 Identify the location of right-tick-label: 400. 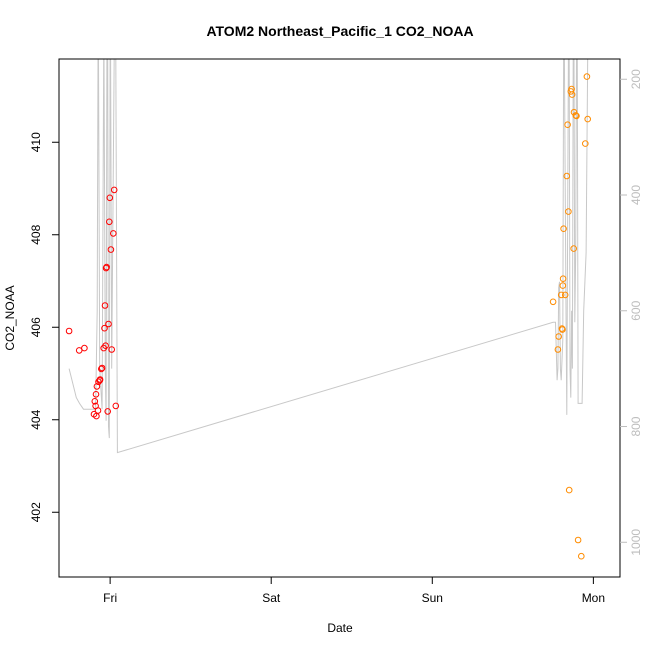
(636, 195).